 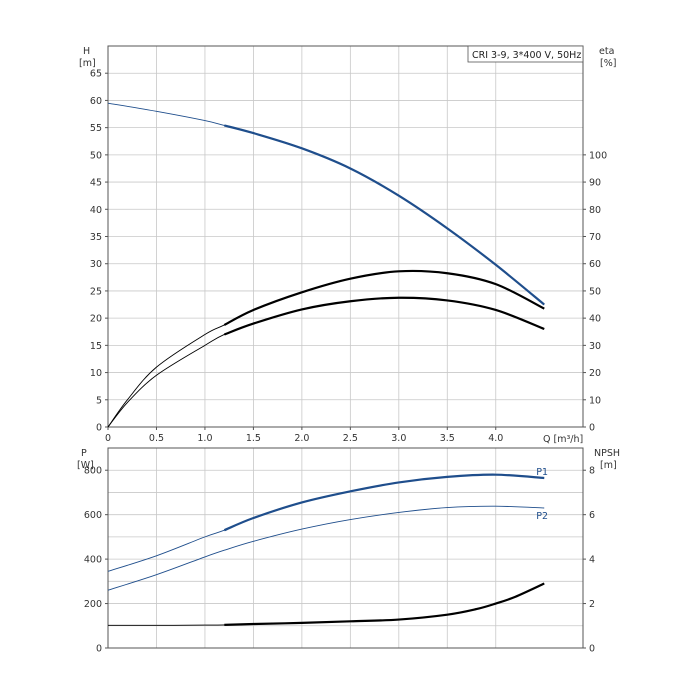 I want to click on y-tick-label-left: 15, so click(x=96, y=346).